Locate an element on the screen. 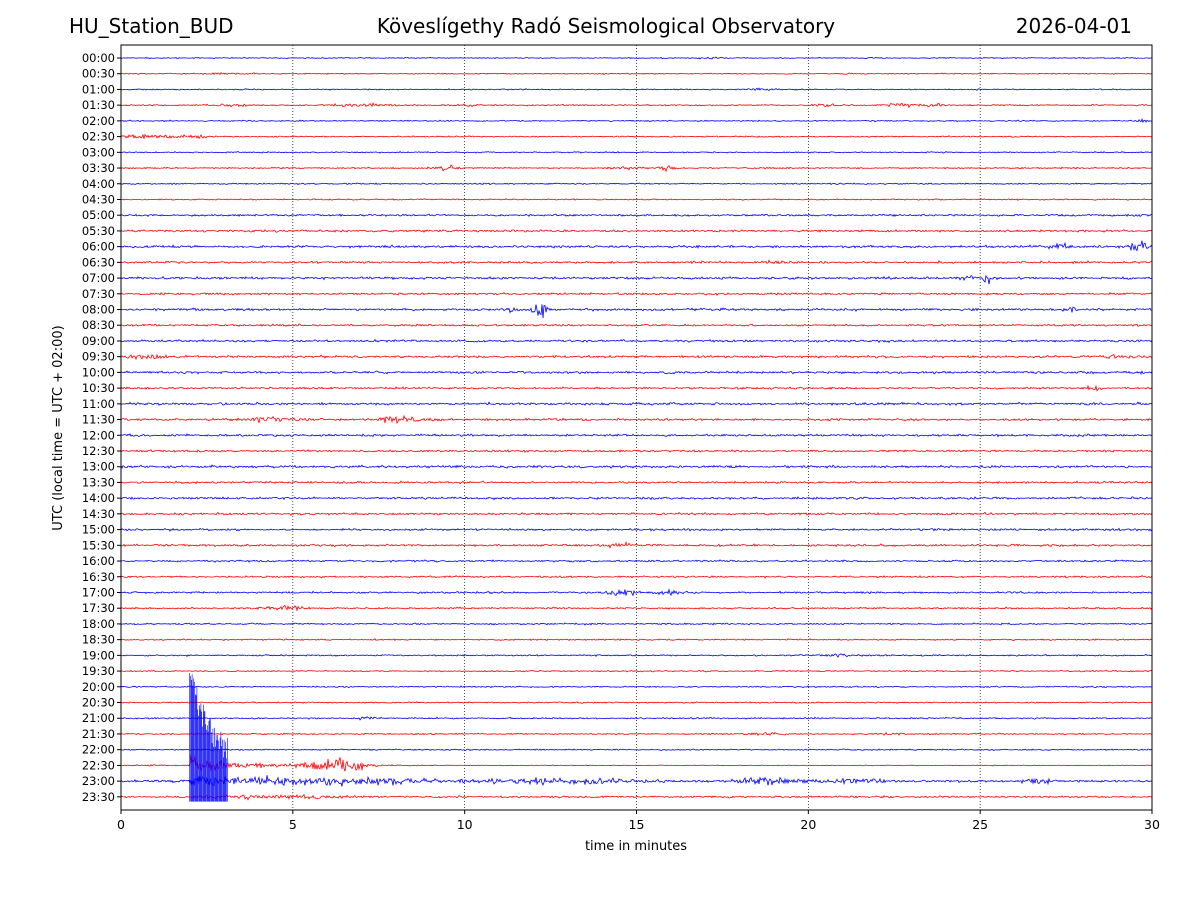  y-axis-label: UTC (local time = UTC + 02:00) is located at coordinates (58, 427).